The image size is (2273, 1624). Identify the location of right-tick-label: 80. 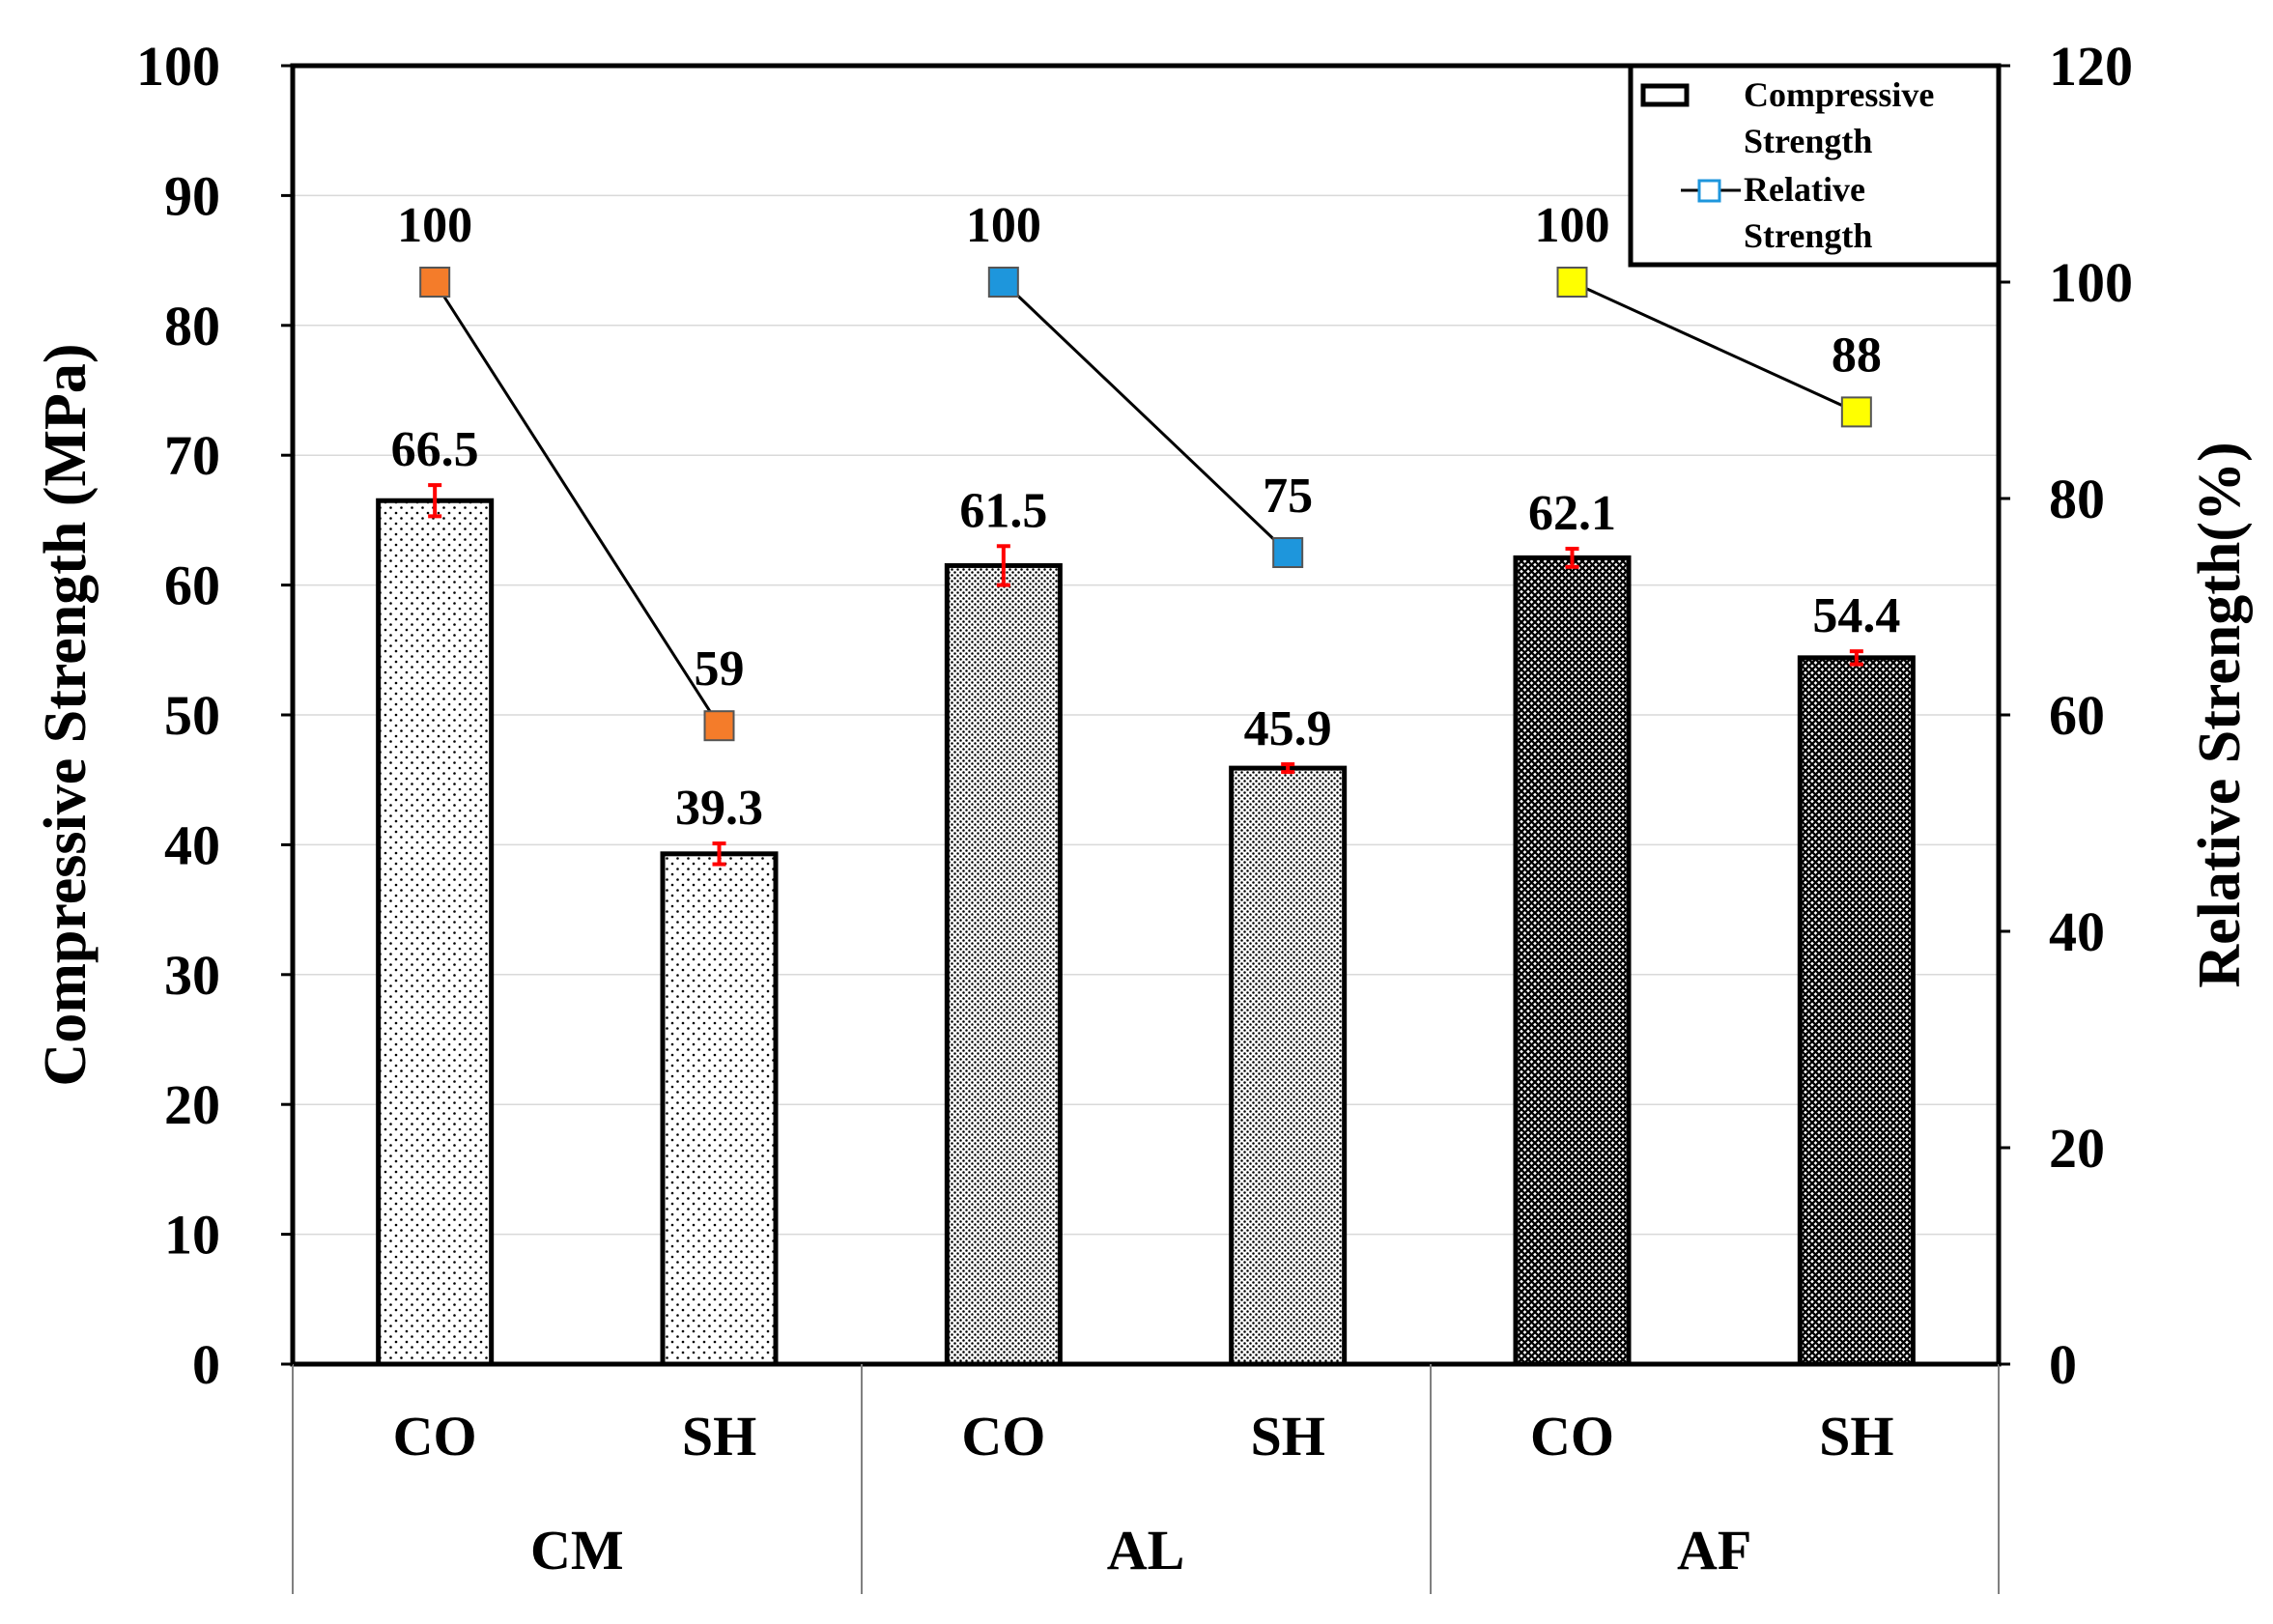
(2077, 499).